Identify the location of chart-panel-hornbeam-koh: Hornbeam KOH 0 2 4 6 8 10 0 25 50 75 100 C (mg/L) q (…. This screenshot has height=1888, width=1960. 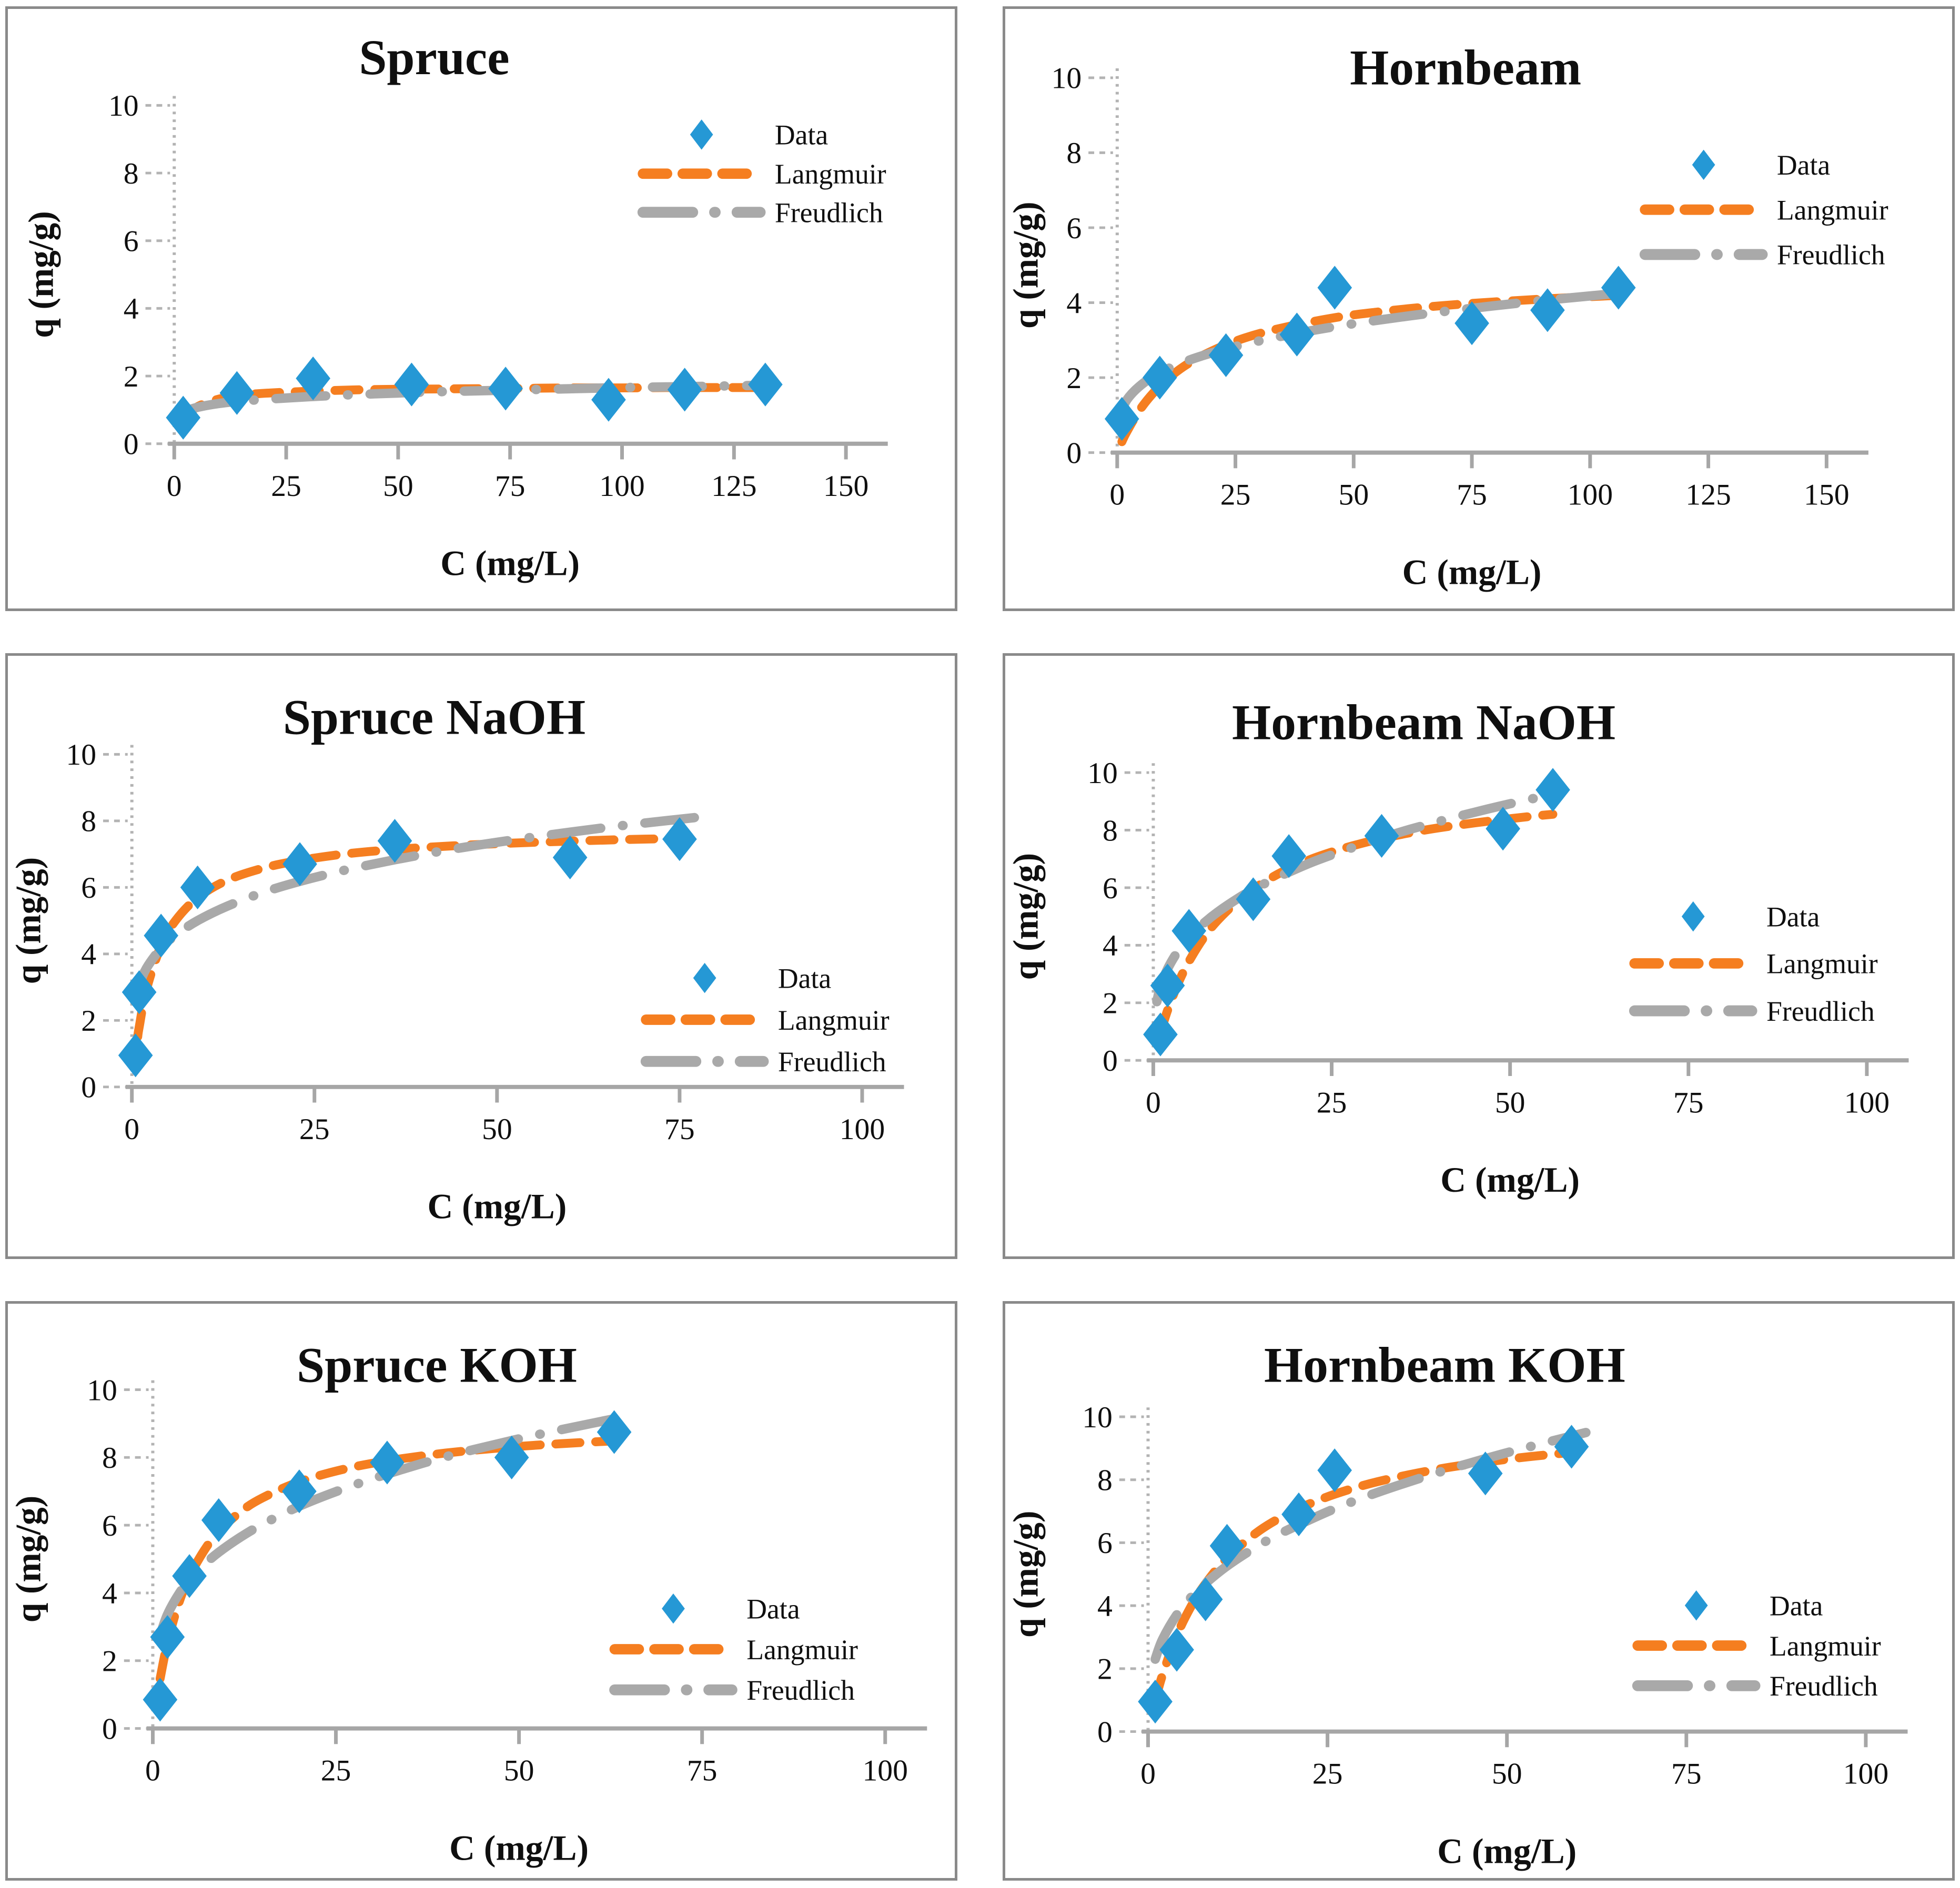
(1479, 1591).